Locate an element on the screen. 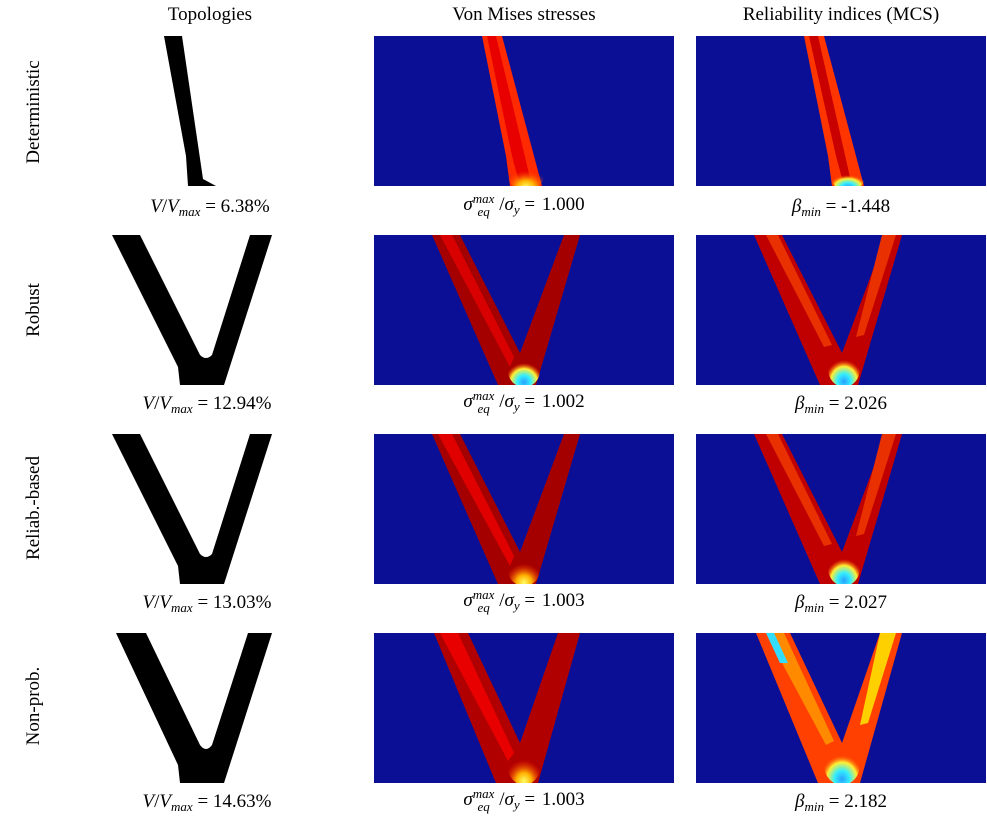 This screenshot has width=987, height=819. volume-ratio-non-prob: V/Vmax = 14.63% is located at coordinates (207, 802).